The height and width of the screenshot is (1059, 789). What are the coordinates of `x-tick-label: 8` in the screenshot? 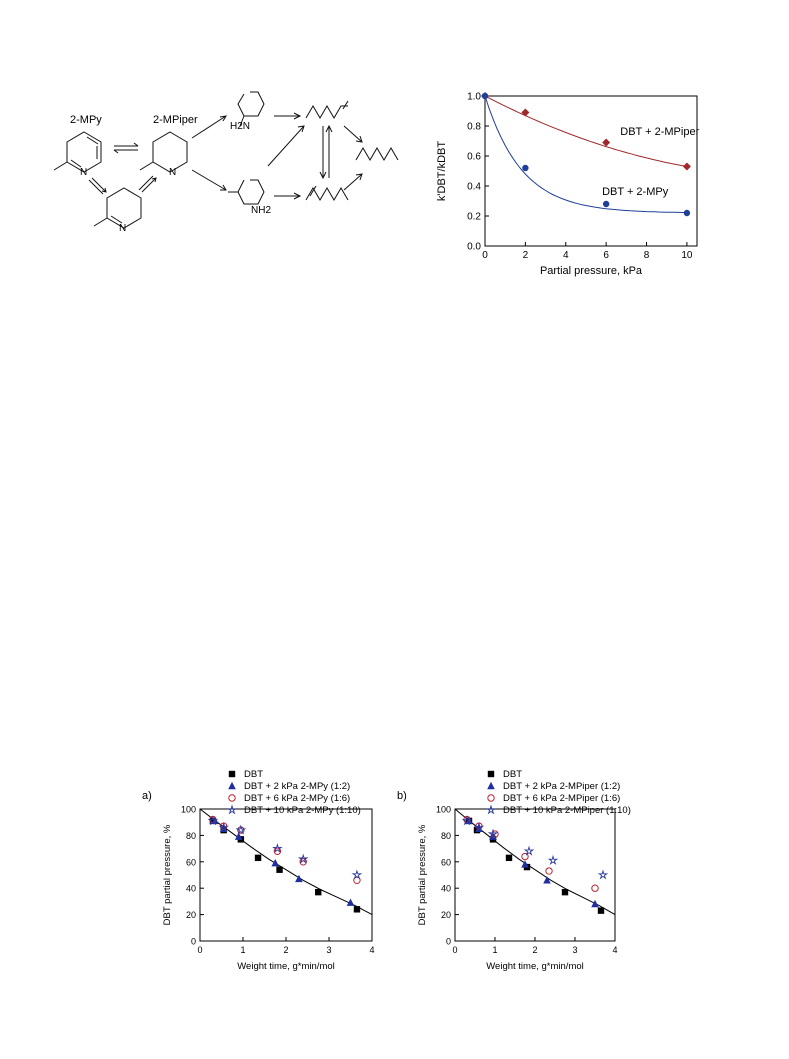 It's located at (647, 255).